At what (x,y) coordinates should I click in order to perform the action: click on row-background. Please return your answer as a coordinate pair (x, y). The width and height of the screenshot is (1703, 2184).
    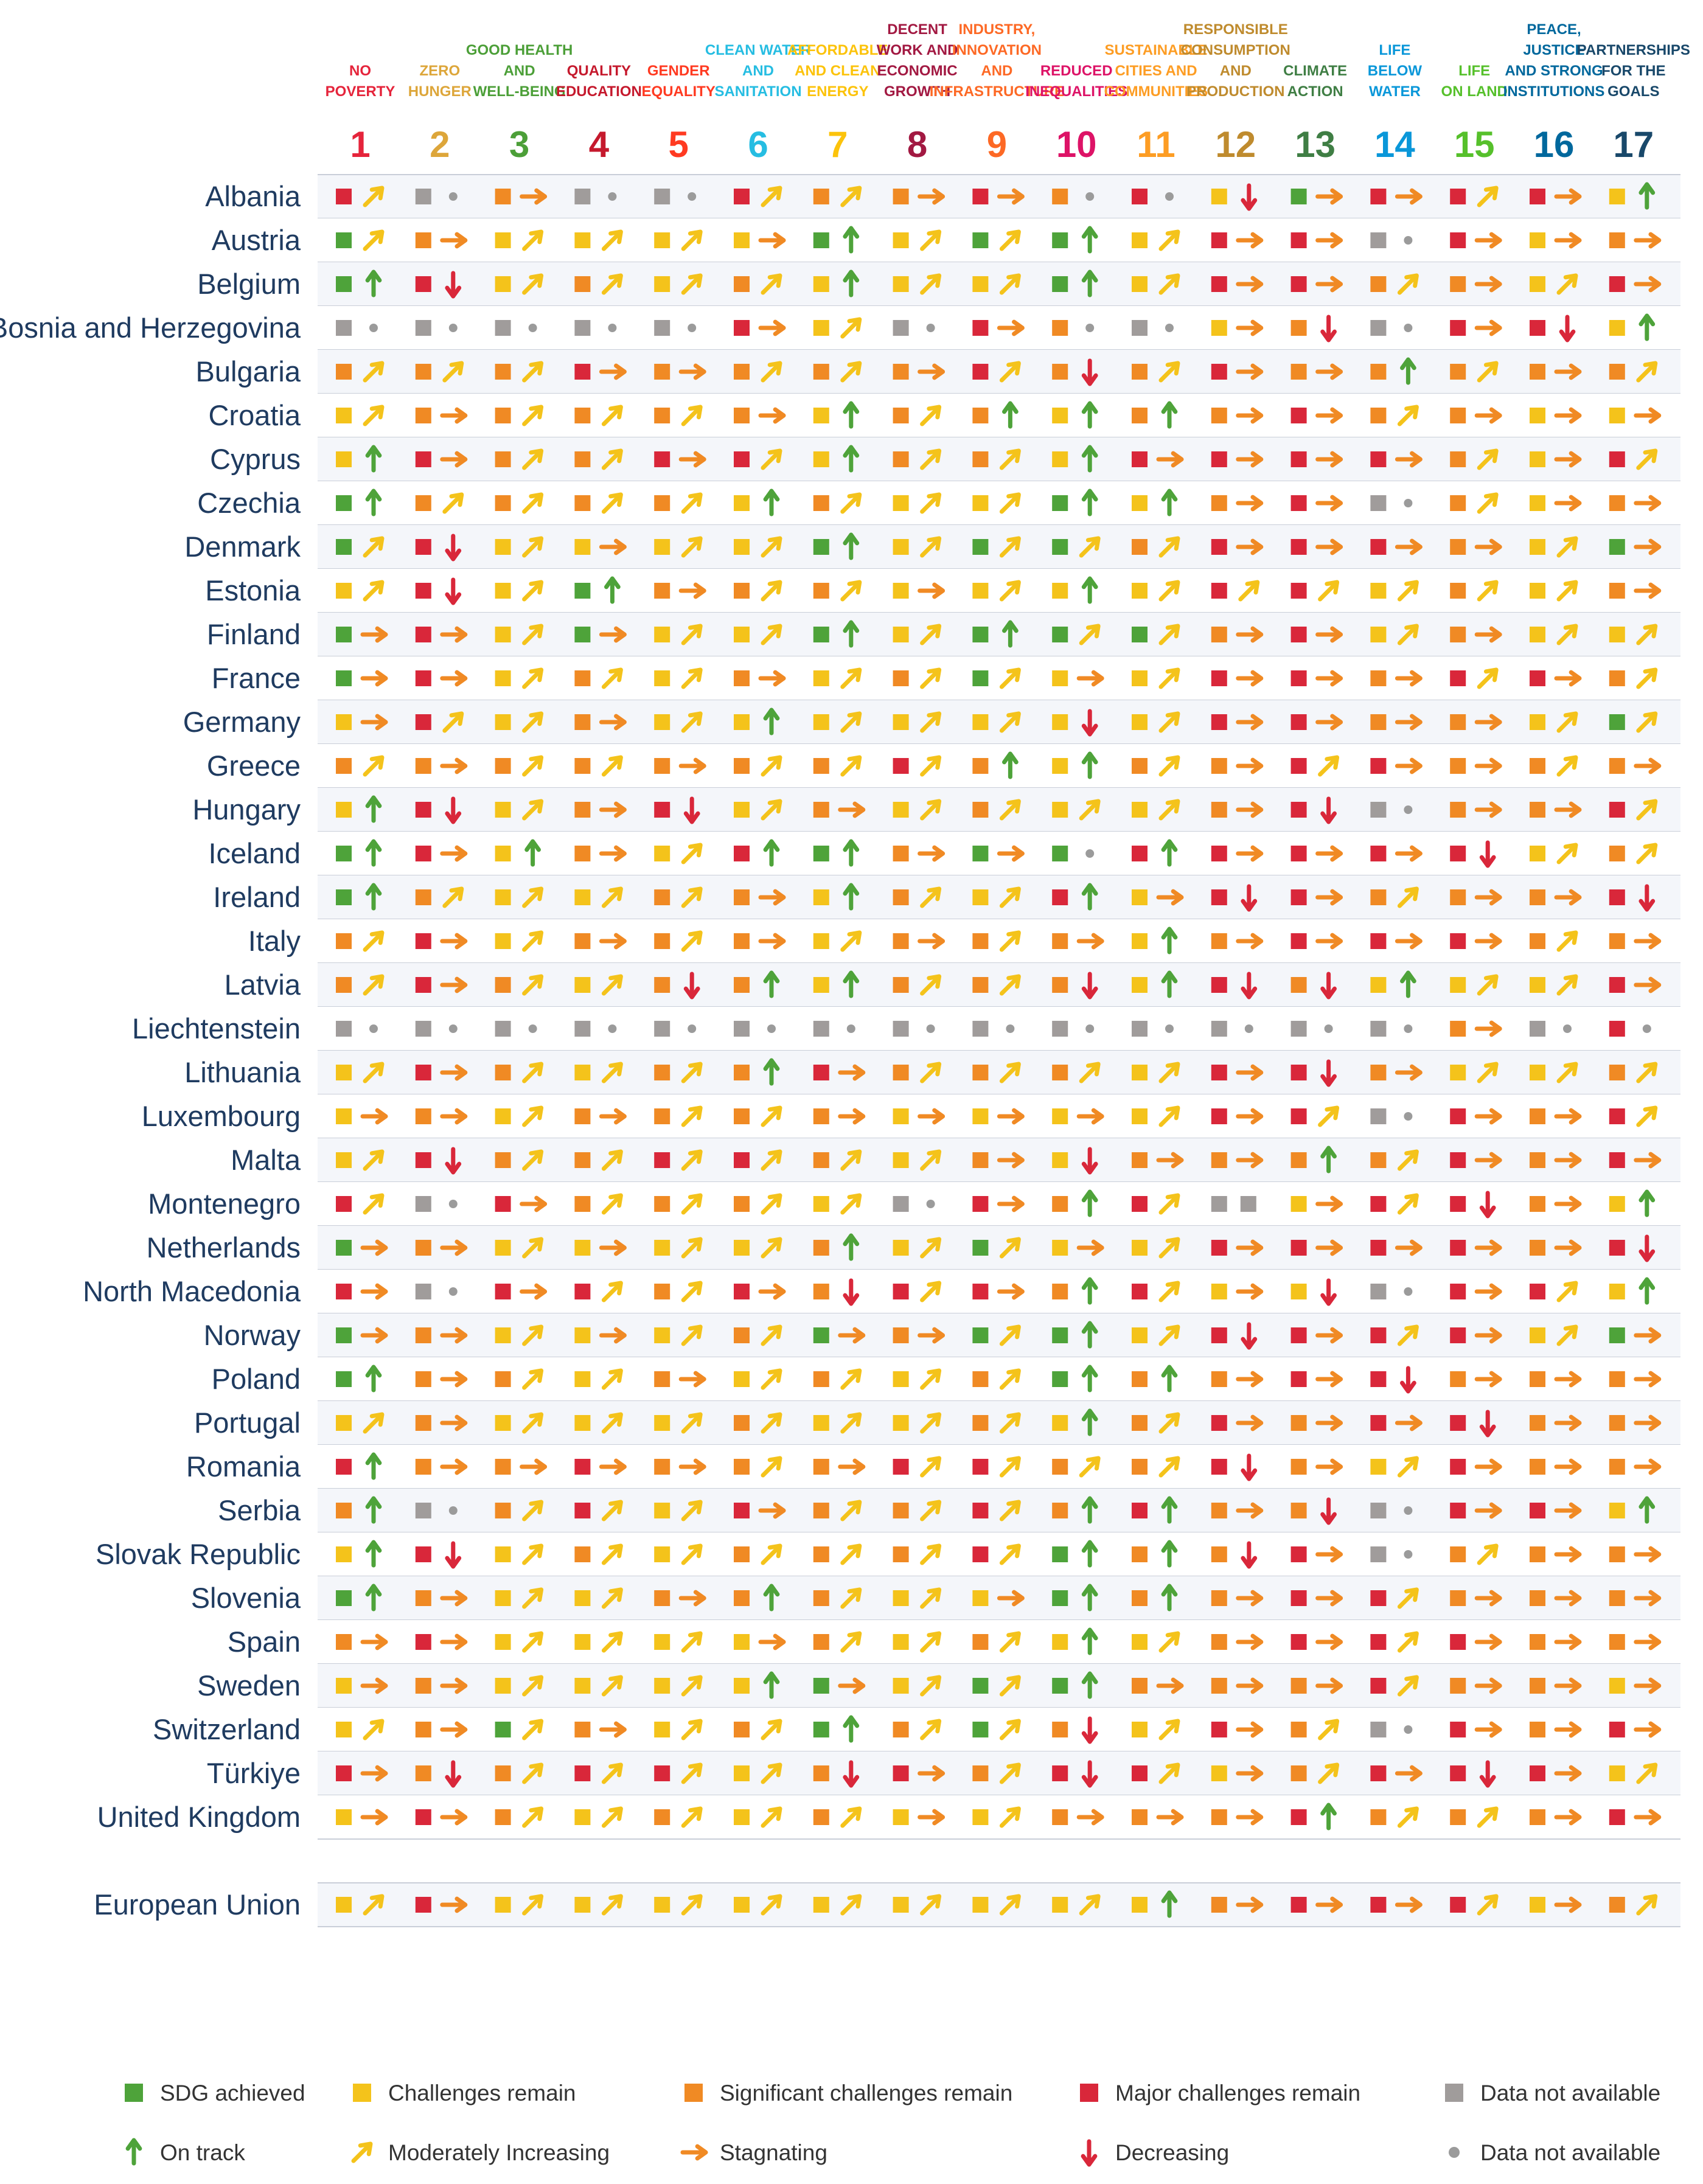
    Looking at the image, I should click on (999, 1773).